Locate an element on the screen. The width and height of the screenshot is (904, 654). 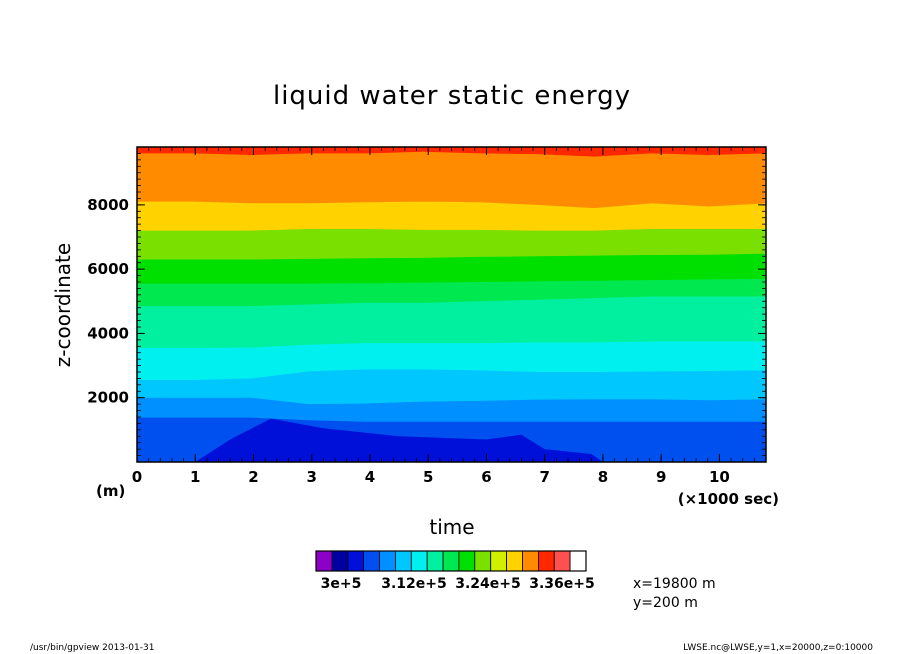
colorbar-label: 3e+5 is located at coordinates (341, 584).